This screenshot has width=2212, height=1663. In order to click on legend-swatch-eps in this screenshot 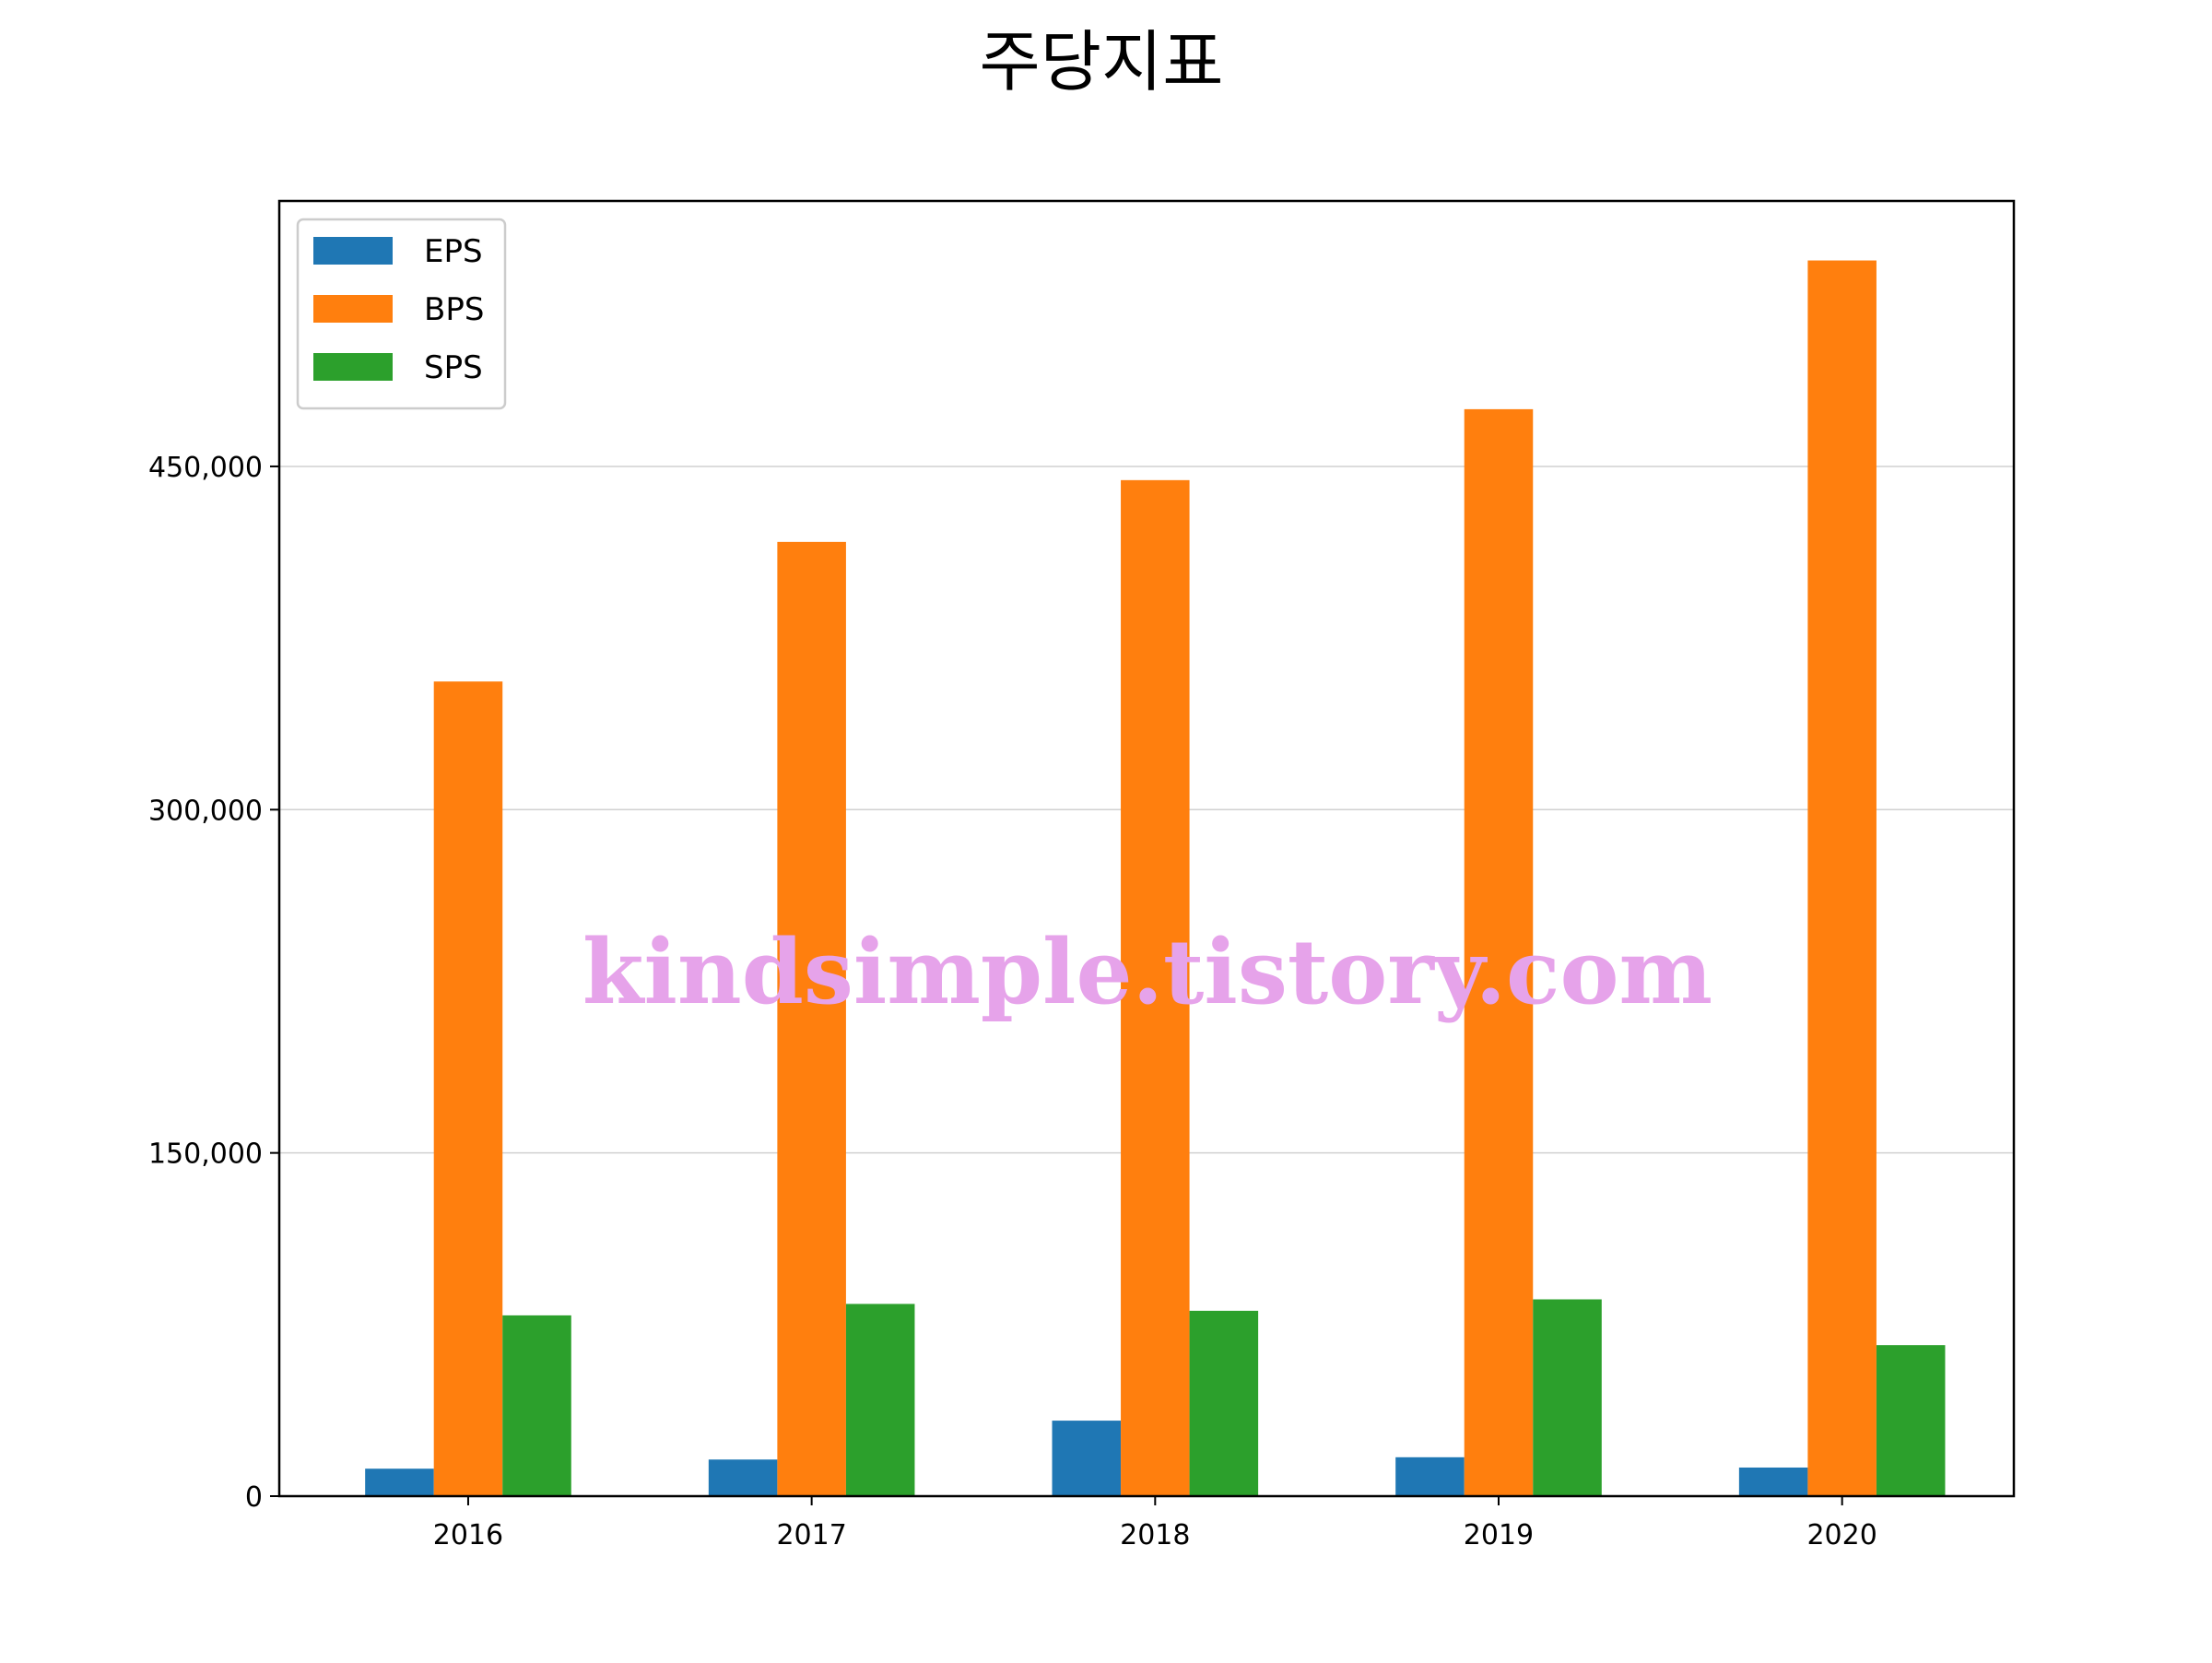, I will do `click(353, 251)`.